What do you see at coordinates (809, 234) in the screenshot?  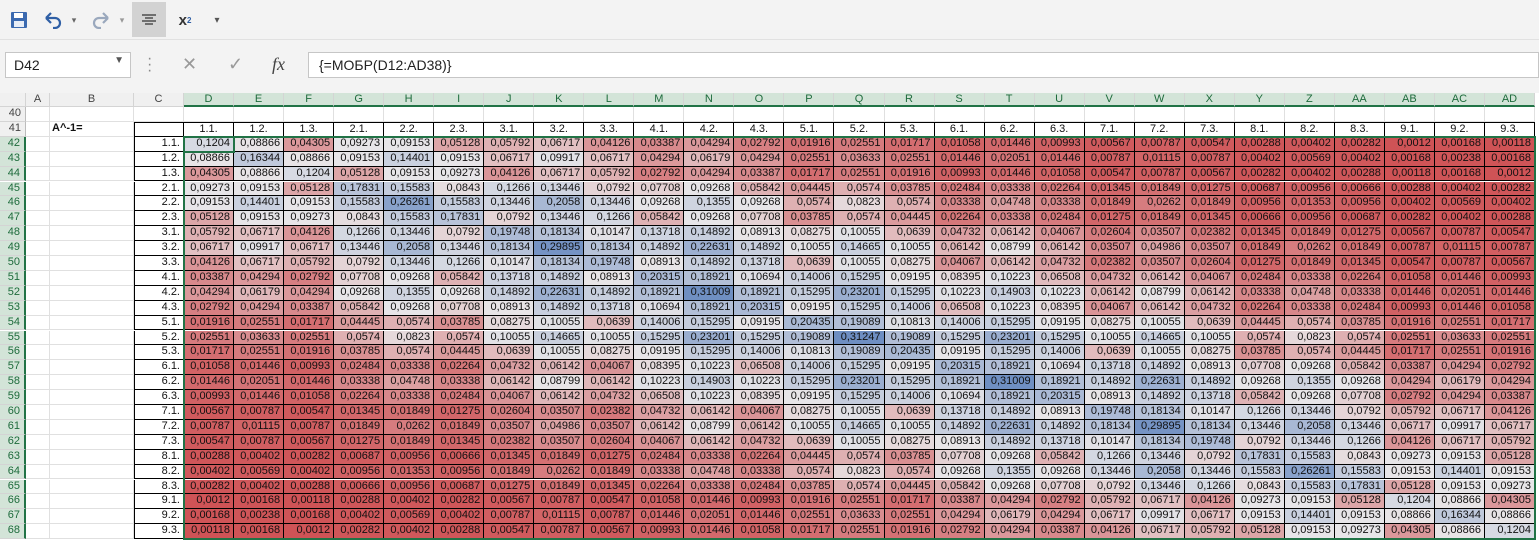 I see `matrix-cell: 0,08275` at bounding box center [809, 234].